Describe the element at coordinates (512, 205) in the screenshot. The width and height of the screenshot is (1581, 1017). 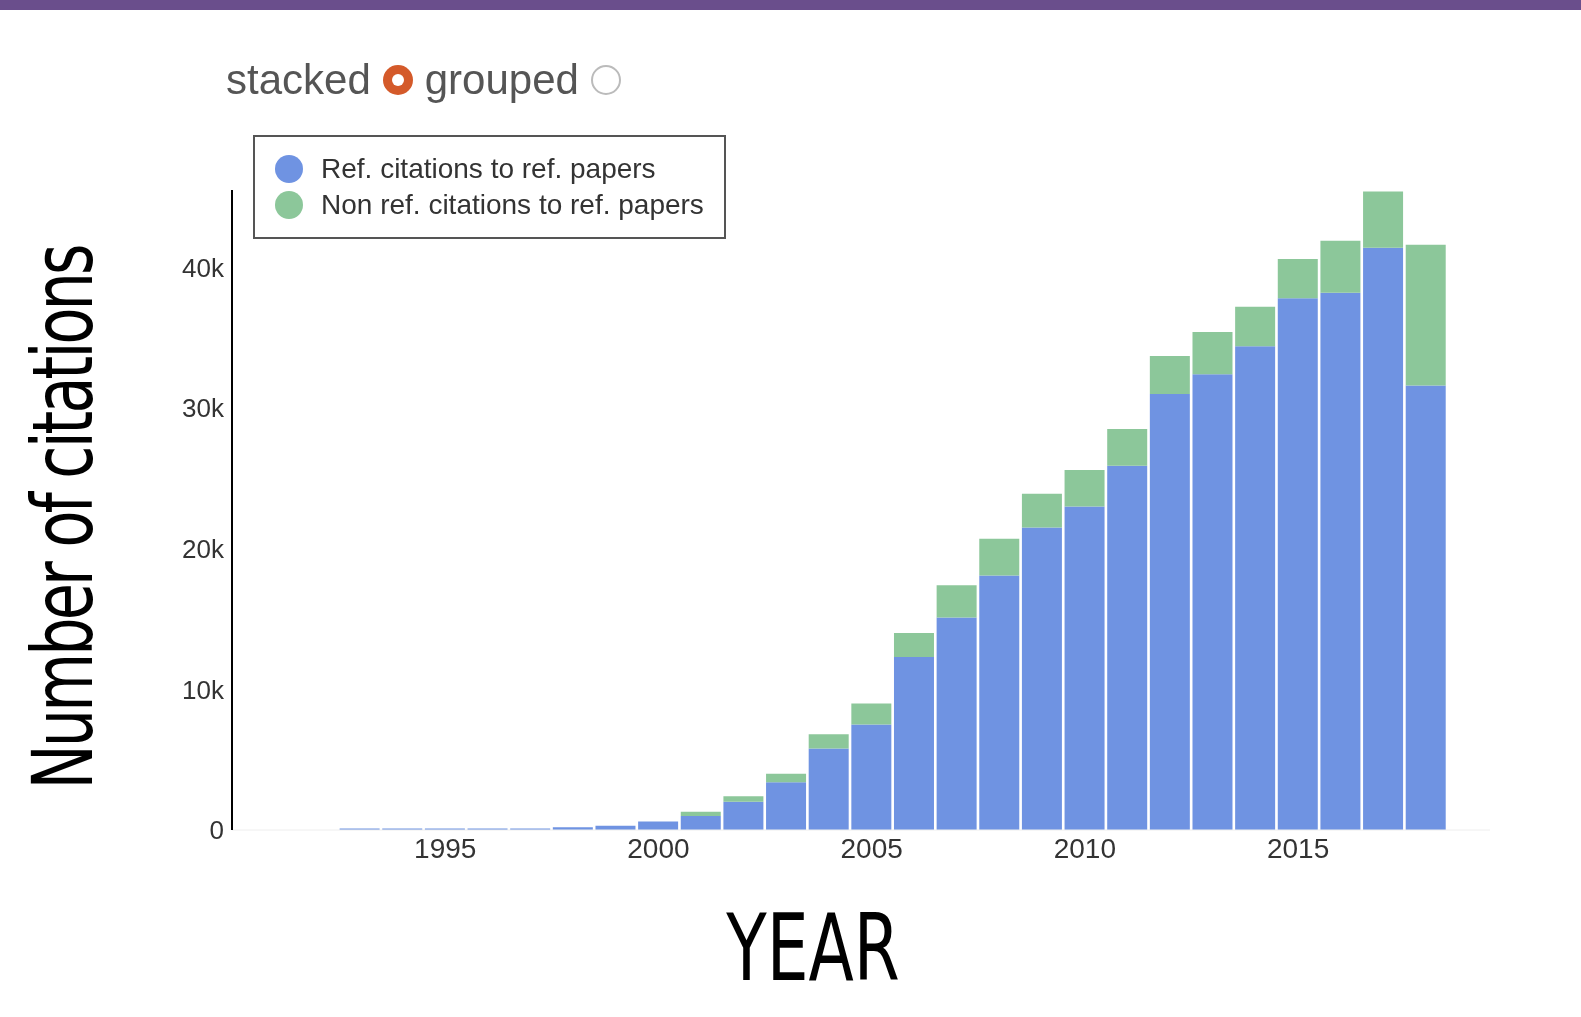
I see `legend-label: Non ref. citations to ref. papers` at that location.